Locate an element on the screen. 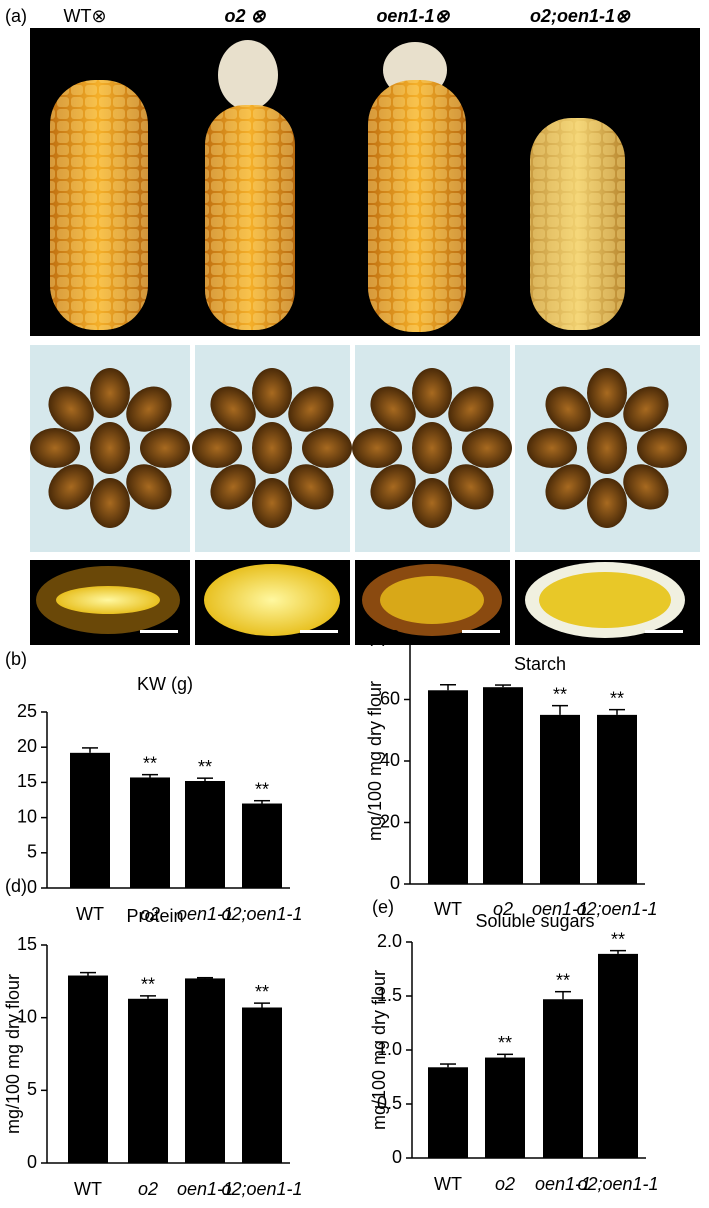 This screenshot has width=709, height=1208. y-tick-label: 20 is located at coordinates (27, 746).